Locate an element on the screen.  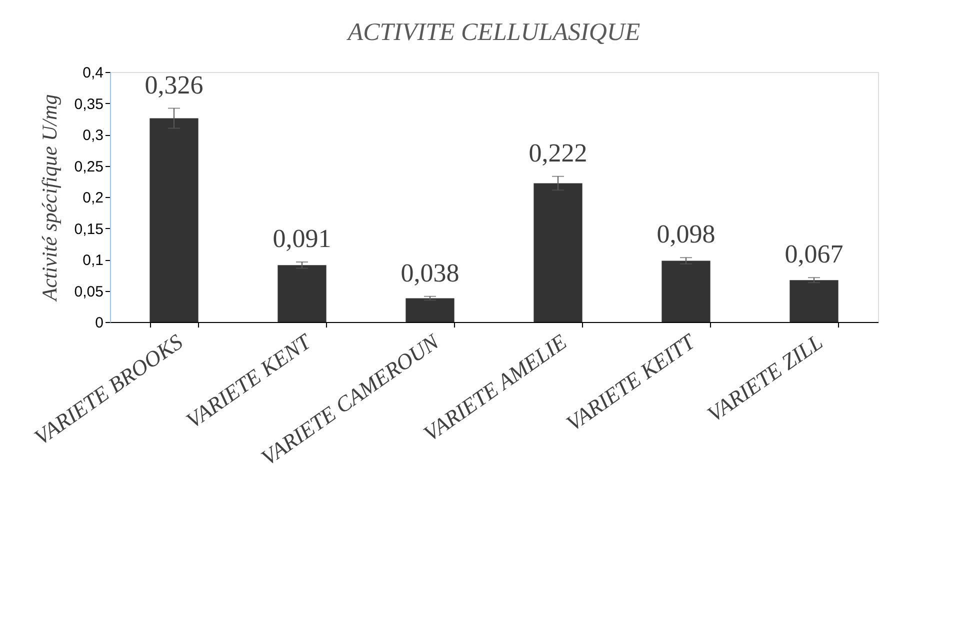
y-tick-label: 0,25 is located at coordinates (89, 167).